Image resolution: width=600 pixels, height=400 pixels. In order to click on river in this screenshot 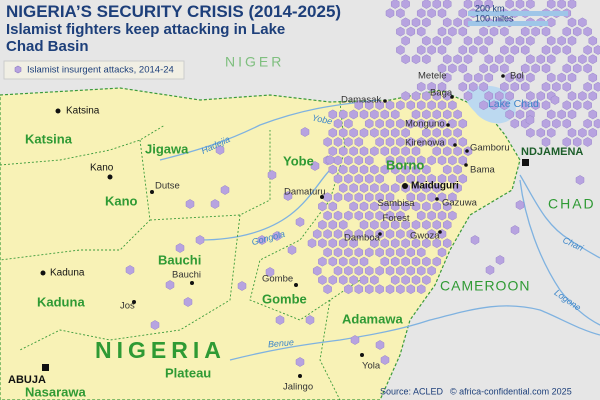, I will do `click(270, 130)`.